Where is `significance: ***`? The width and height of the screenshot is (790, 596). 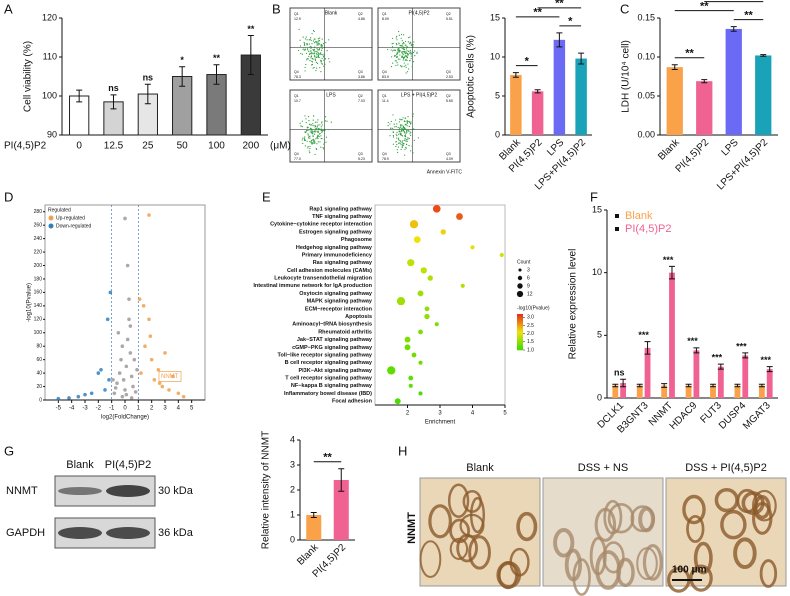
significance: *** is located at coordinates (717, 358).